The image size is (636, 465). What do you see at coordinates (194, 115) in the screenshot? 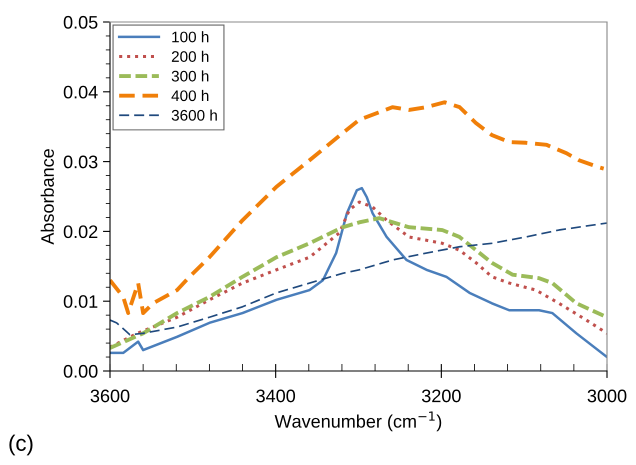
I see `legend-label: 3600 h` at bounding box center [194, 115].